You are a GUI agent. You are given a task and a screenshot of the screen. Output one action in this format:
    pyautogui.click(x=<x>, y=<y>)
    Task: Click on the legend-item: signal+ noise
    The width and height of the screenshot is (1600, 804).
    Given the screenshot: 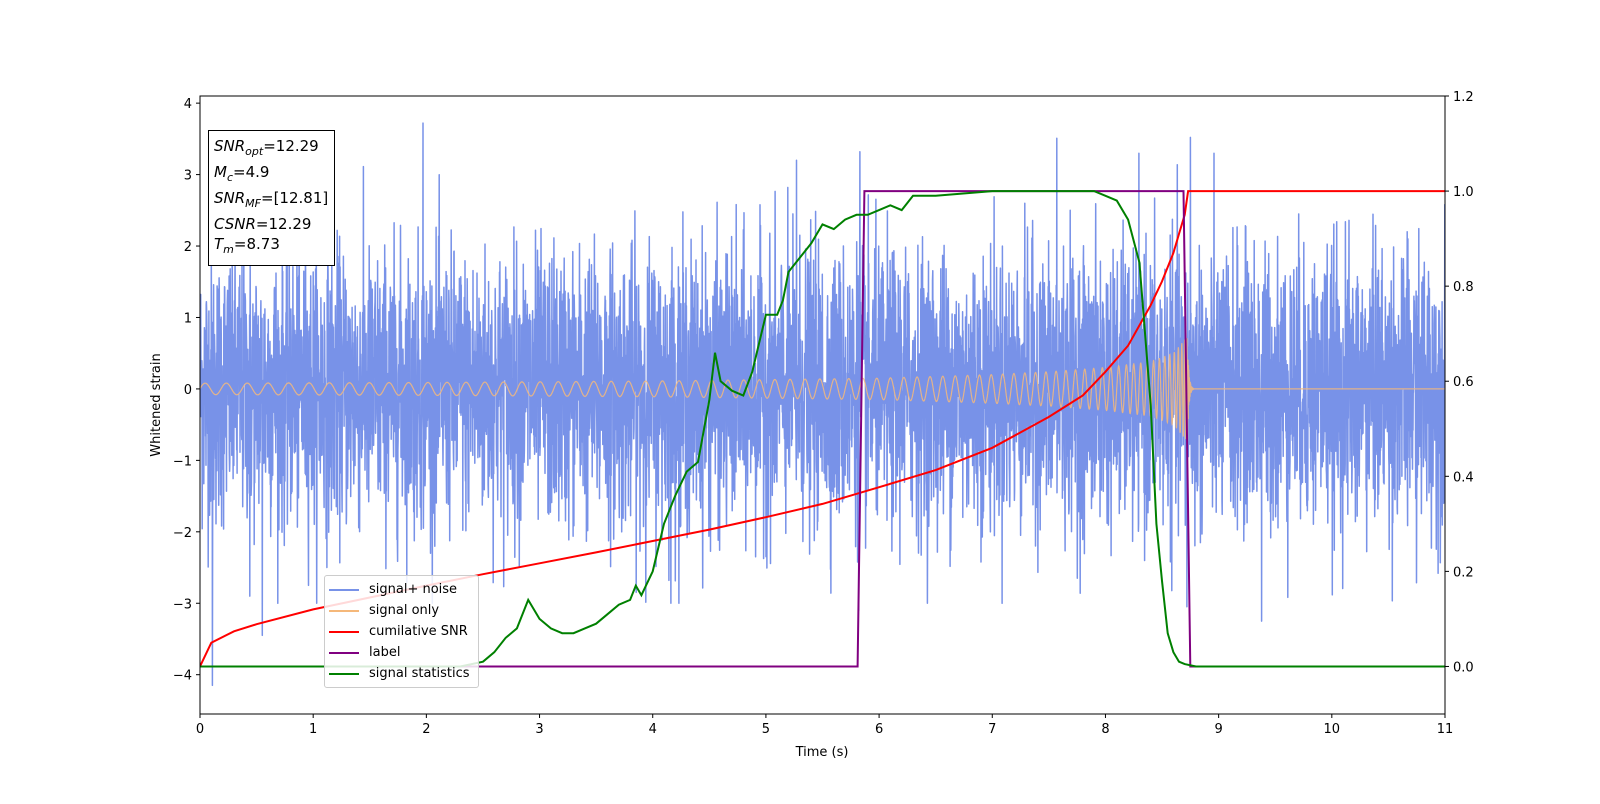 What is the action you would take?
    pyautogui.click(x=399, y=589)
    